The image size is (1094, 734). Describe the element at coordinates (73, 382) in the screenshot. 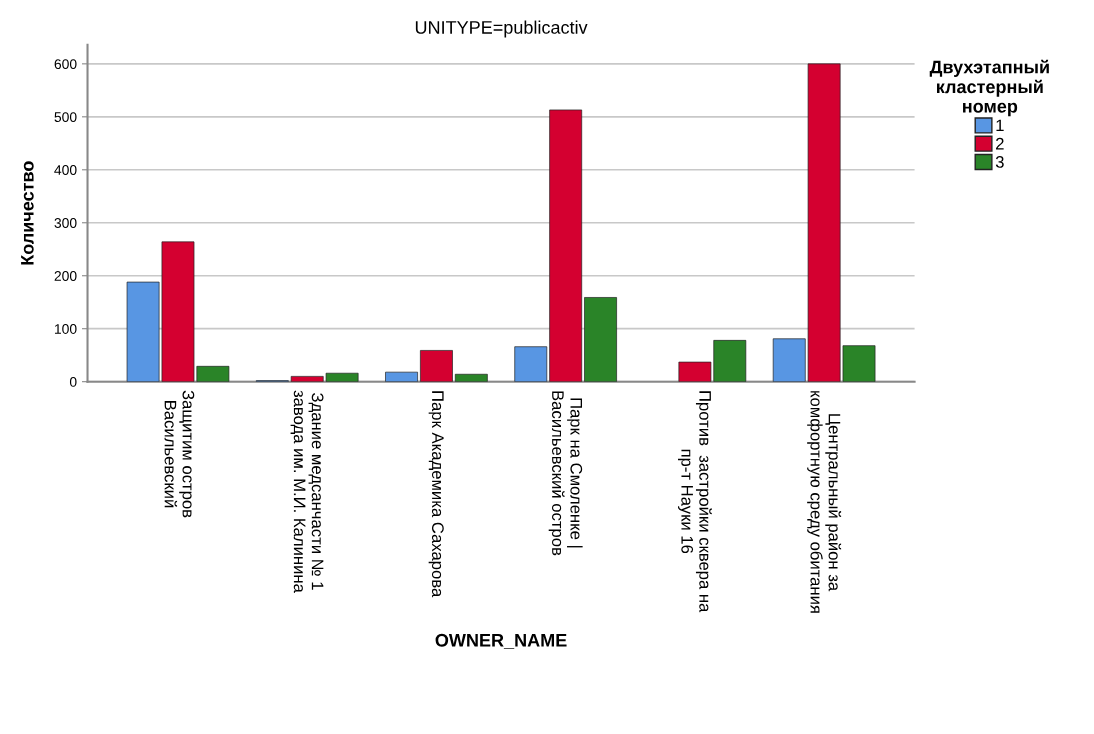

I see `y-tick-label: 0` at that location.